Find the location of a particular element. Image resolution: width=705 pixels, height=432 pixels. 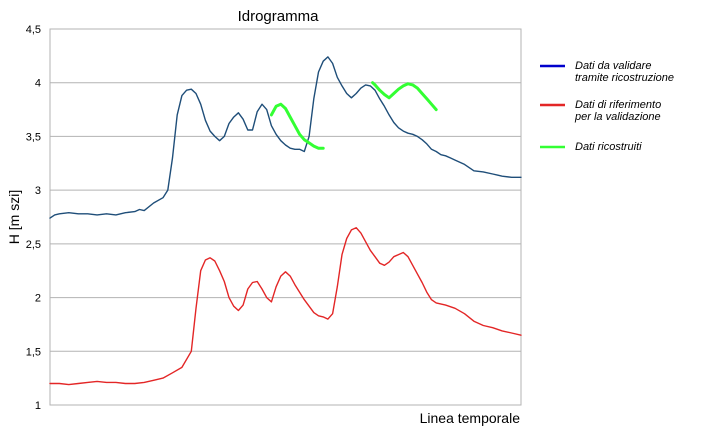

legend-label: tramite ricostruzione is located at coordinates (624, 78).